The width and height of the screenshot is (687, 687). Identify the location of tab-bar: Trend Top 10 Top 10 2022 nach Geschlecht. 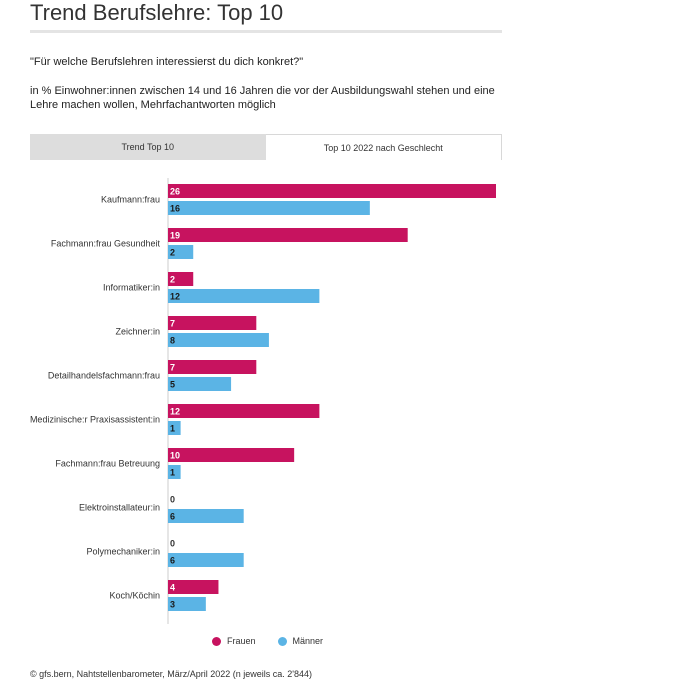
(266, 147).